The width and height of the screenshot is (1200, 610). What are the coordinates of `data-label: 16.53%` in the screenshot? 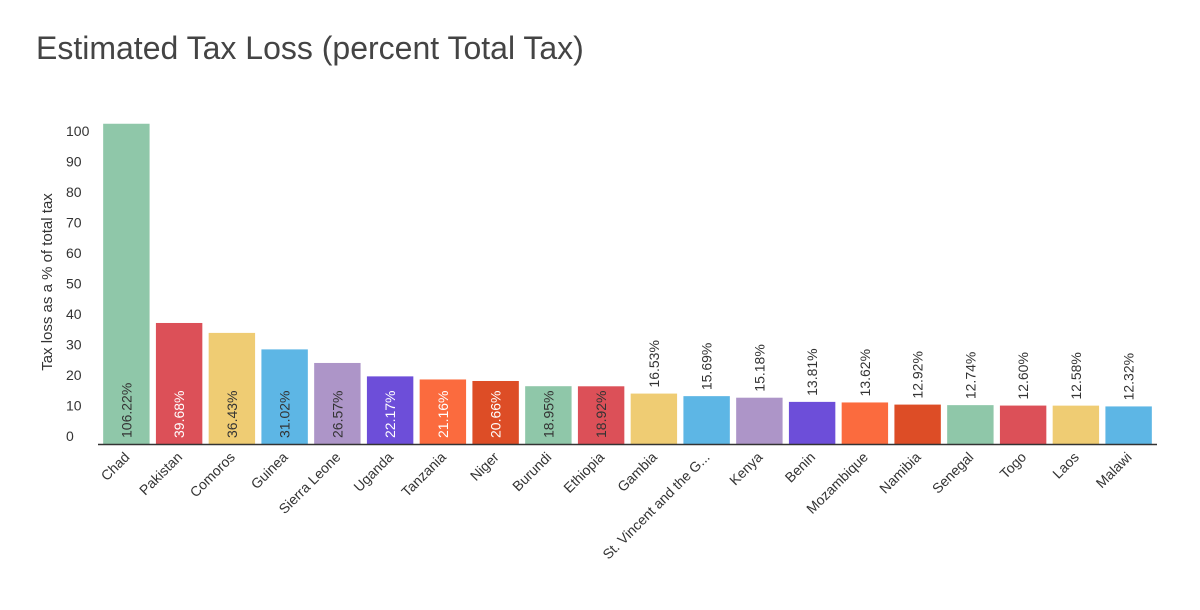 It's located at (654, 363).